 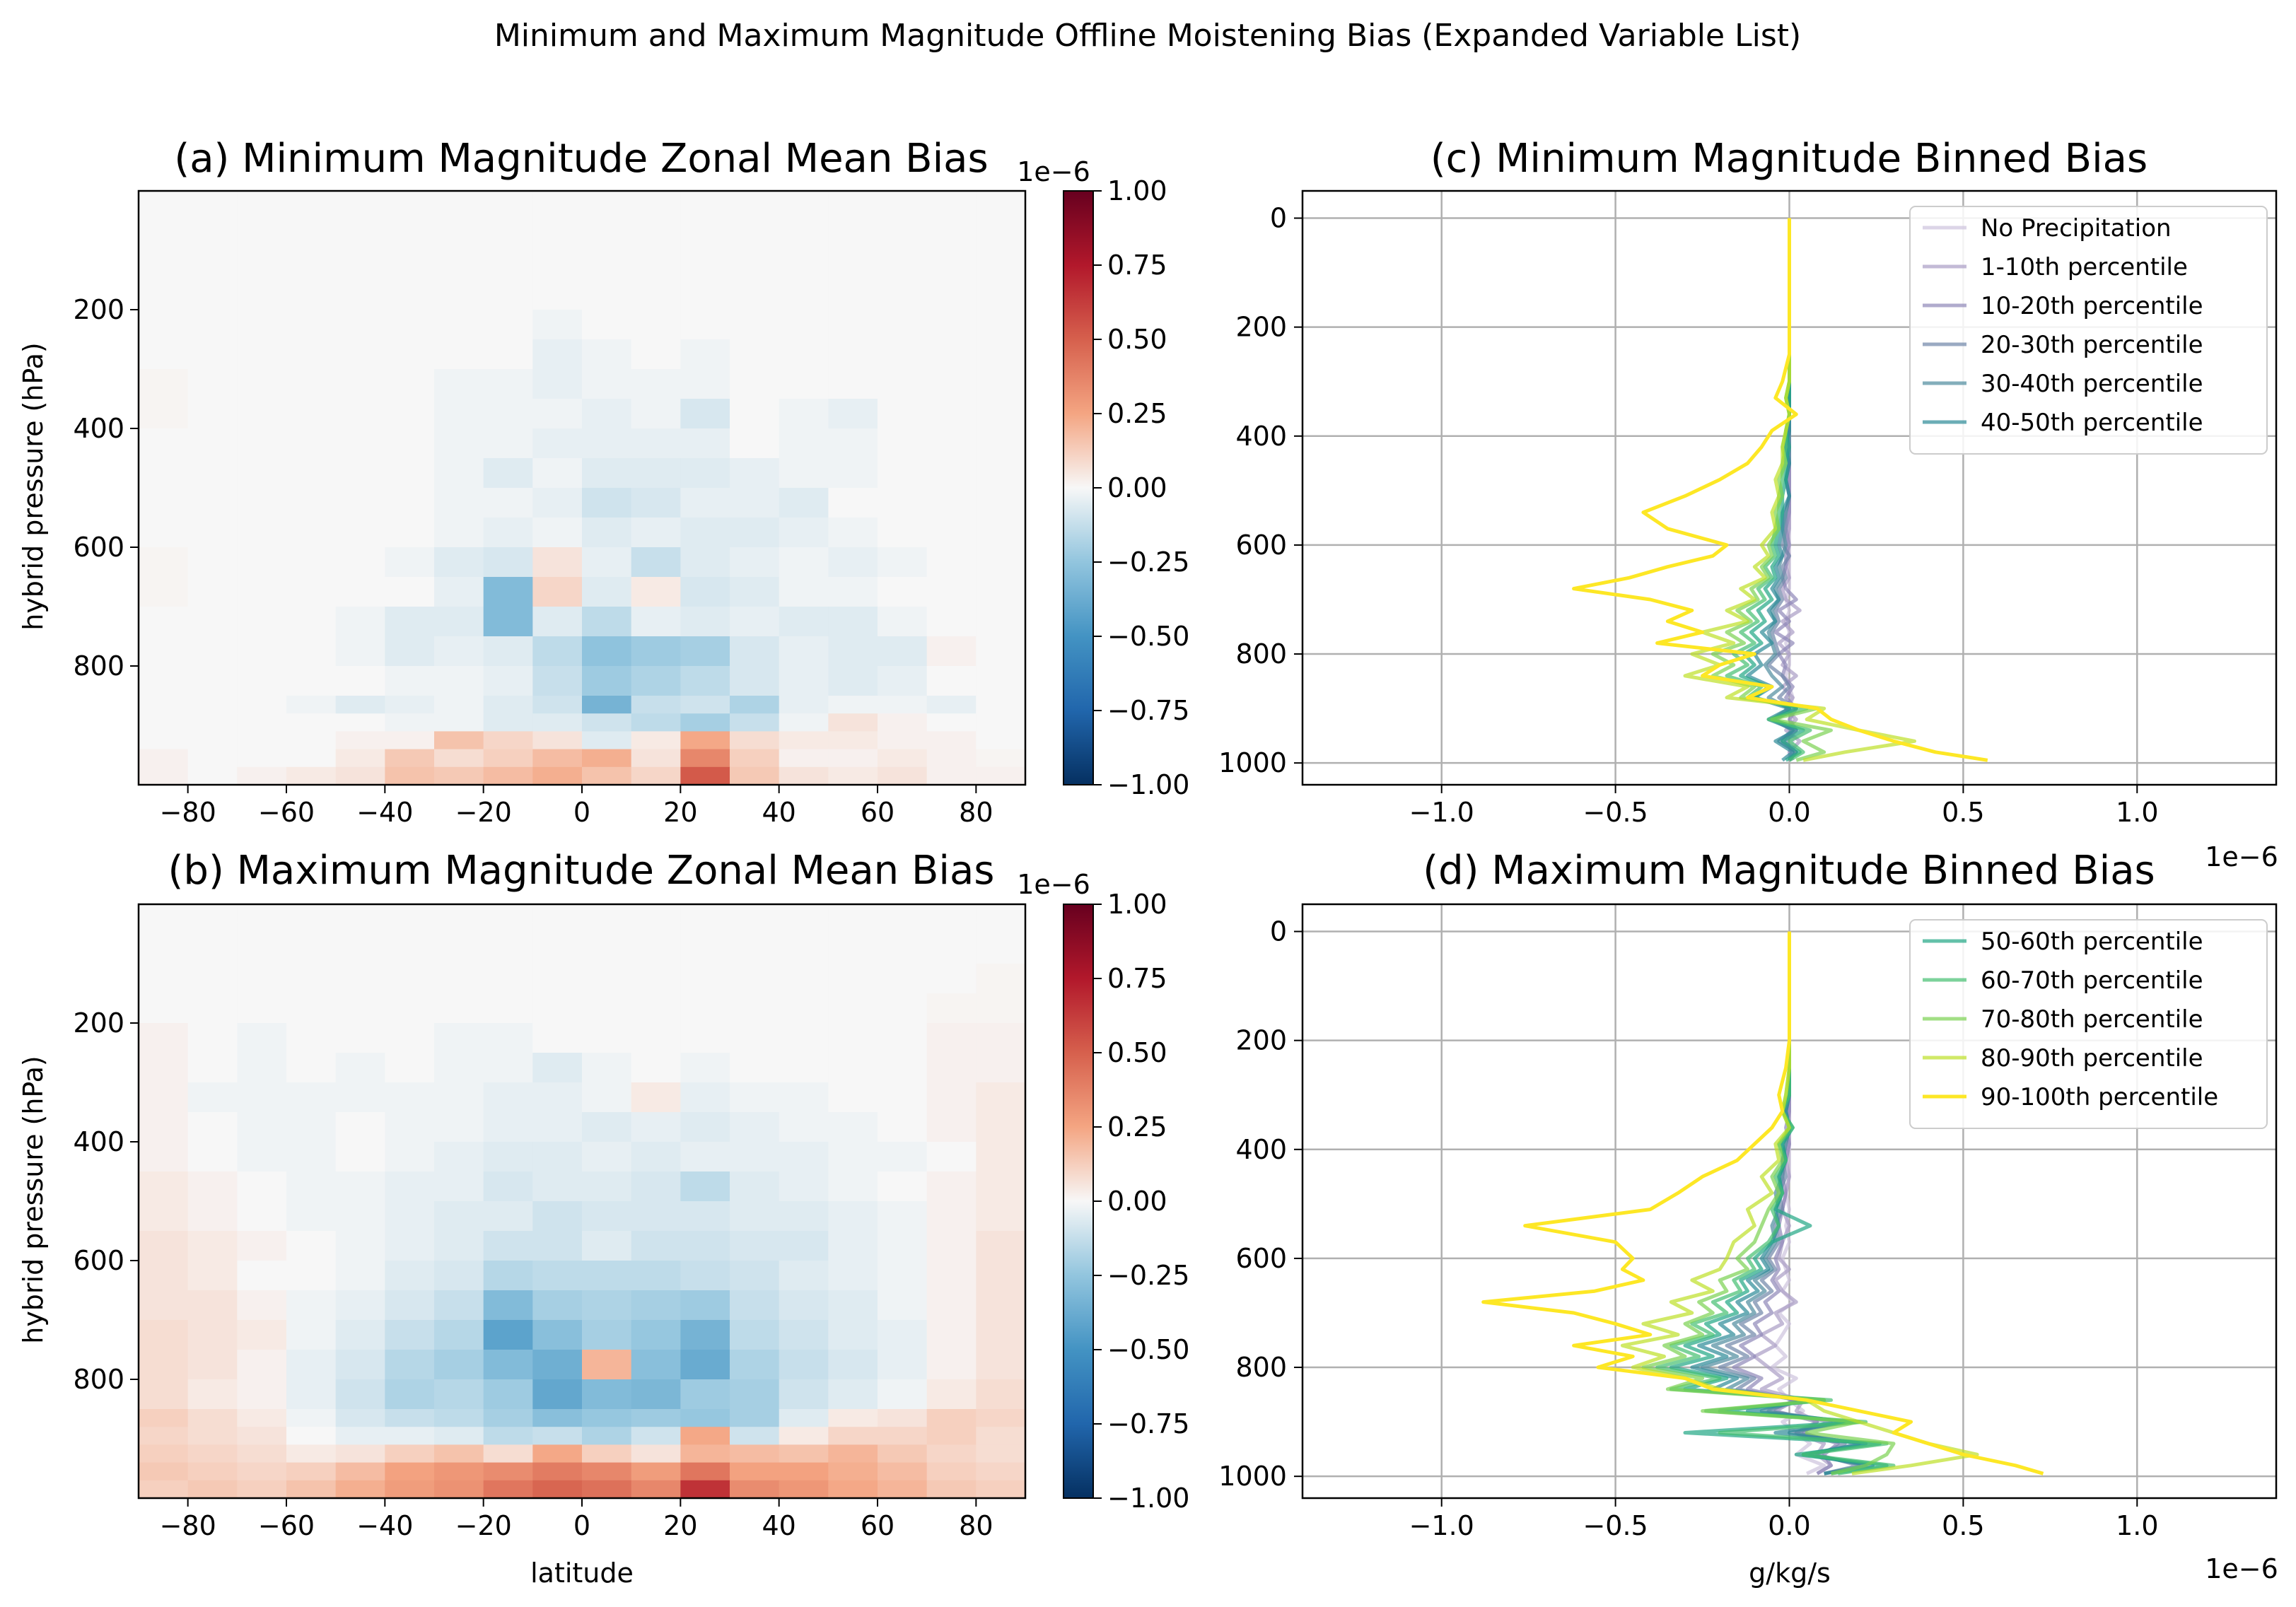 I want to click on y-tick-label: 800, so click(x=1261, y=654).